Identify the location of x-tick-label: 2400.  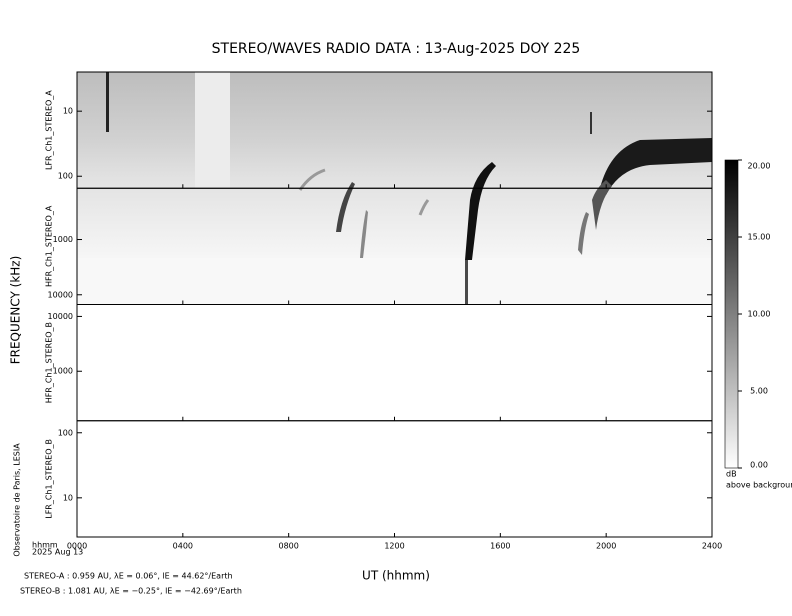
(712, 546).